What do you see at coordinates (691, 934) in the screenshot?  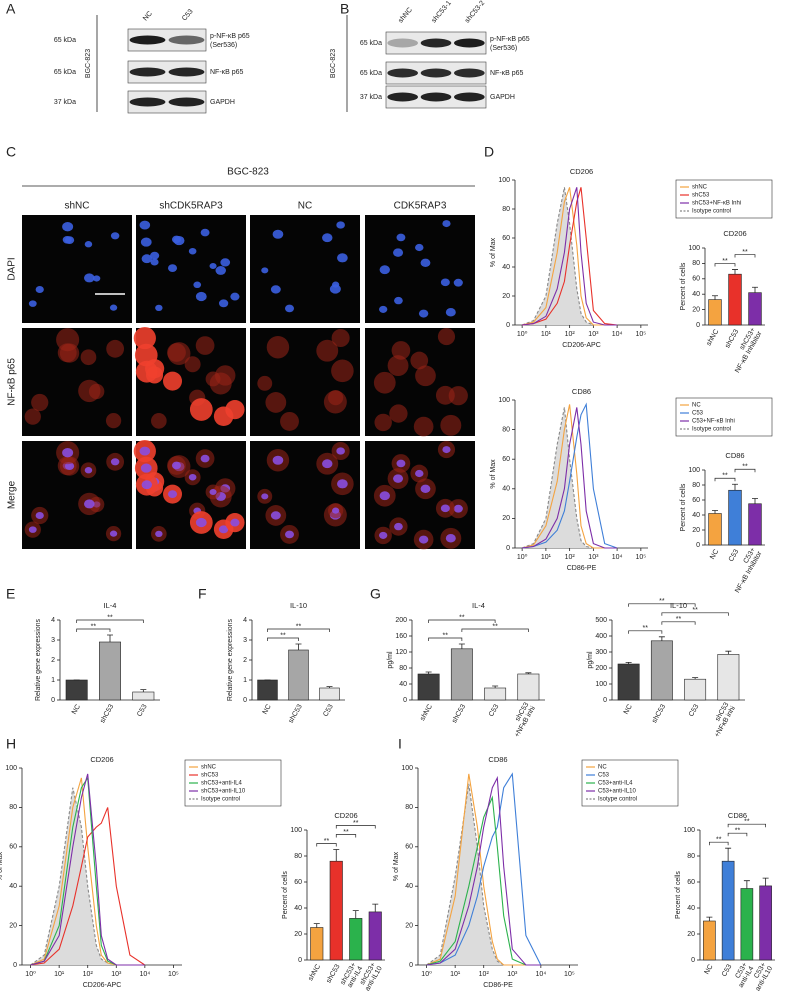 I see `y-tick-label: 20` at bounding box center [691, 934].